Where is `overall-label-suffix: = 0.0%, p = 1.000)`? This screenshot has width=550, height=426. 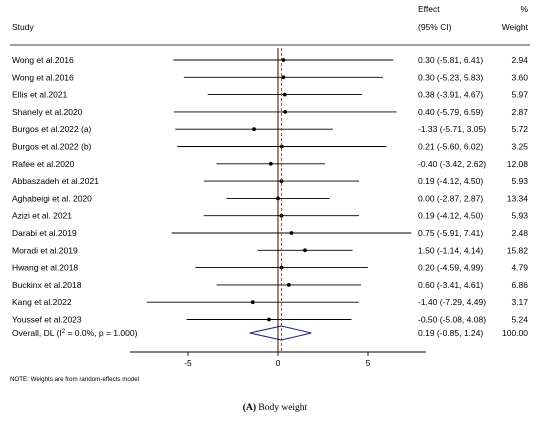
overall-label-suffix: = 0.0%, p = 1.000) is located at coordinates (101, 333).